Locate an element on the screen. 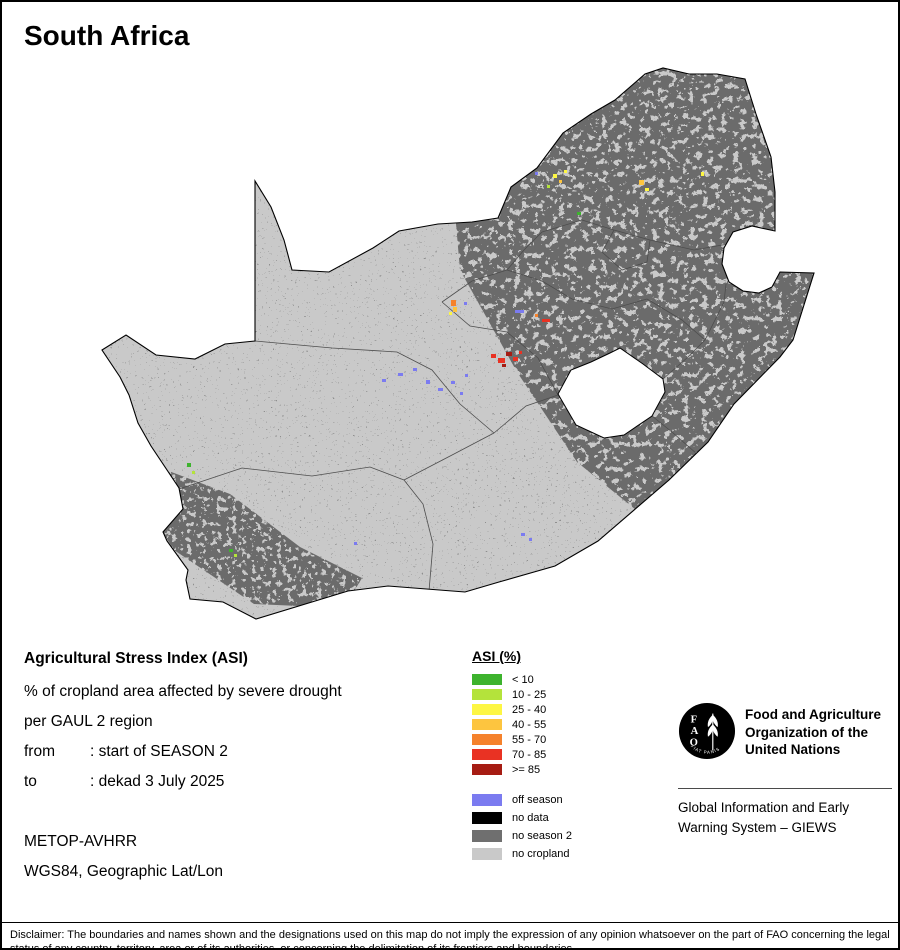 The image size is (900, 950). fao-org-line: Food and Agriculture is located at coordinates (813, 714).